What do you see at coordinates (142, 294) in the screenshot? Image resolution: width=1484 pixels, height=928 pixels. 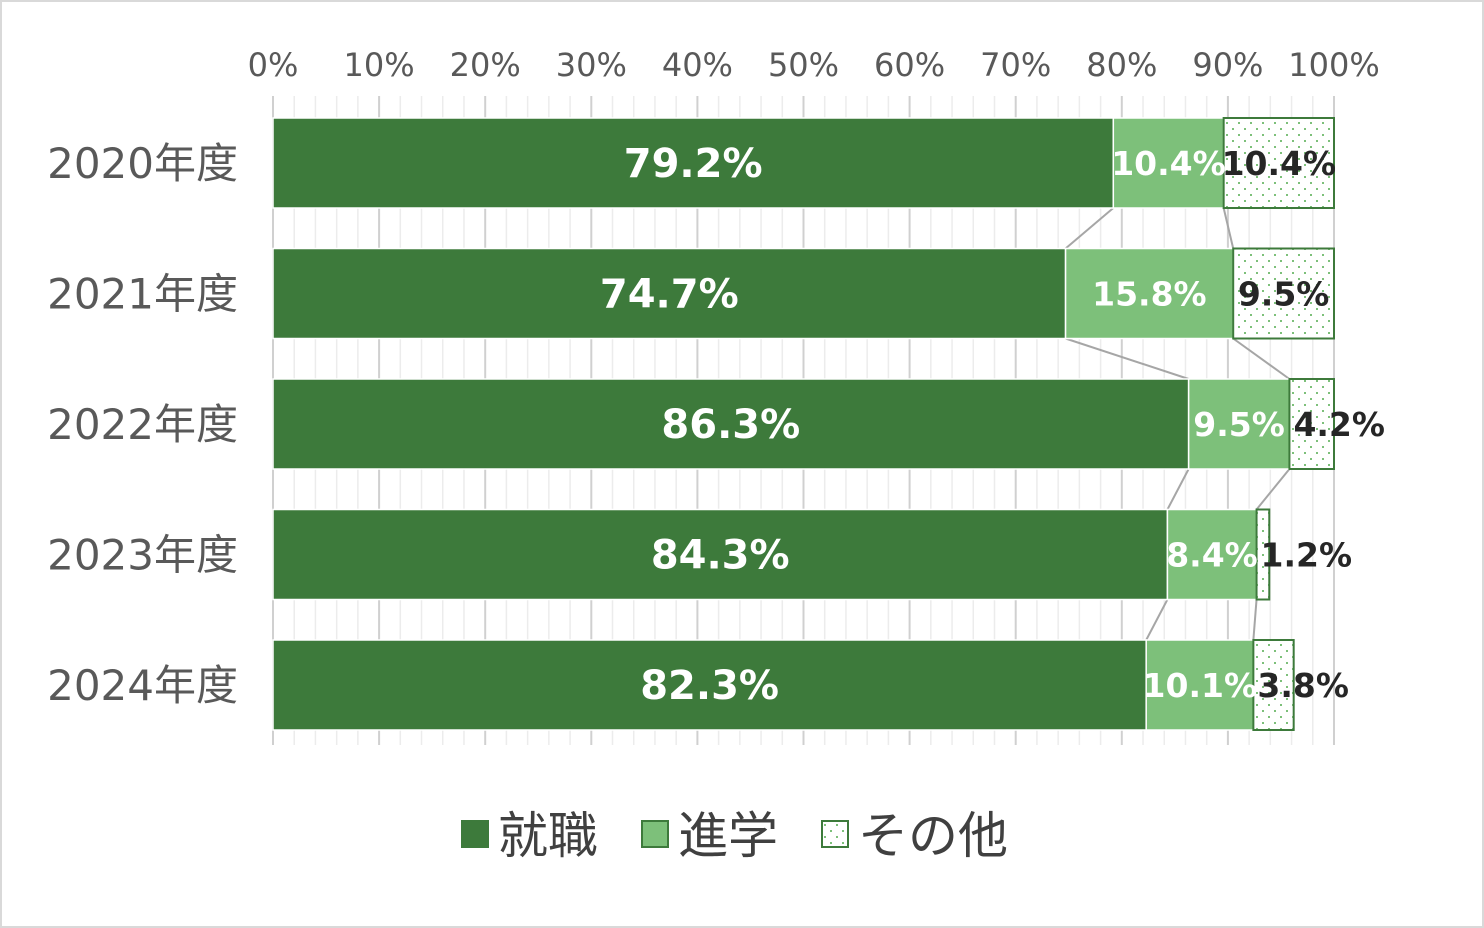 I see `category-label: 2021年度` at bounding box center [142, 294].